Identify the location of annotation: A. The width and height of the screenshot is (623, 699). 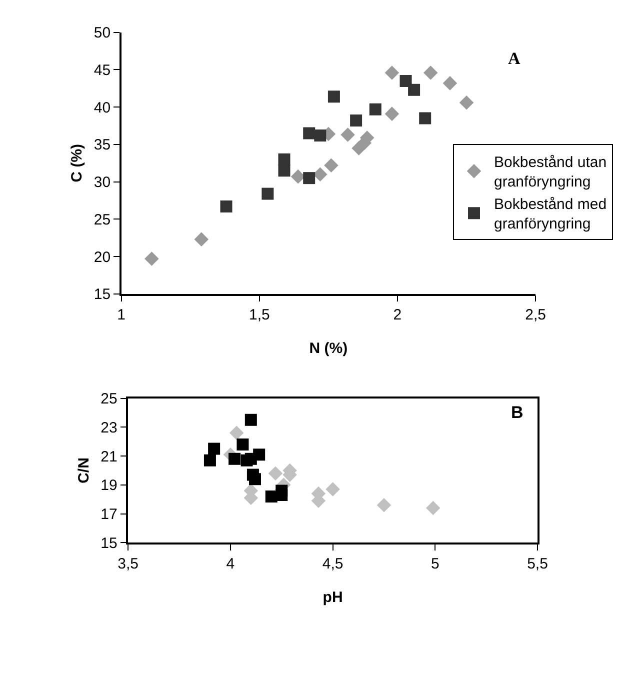
(514, 58).